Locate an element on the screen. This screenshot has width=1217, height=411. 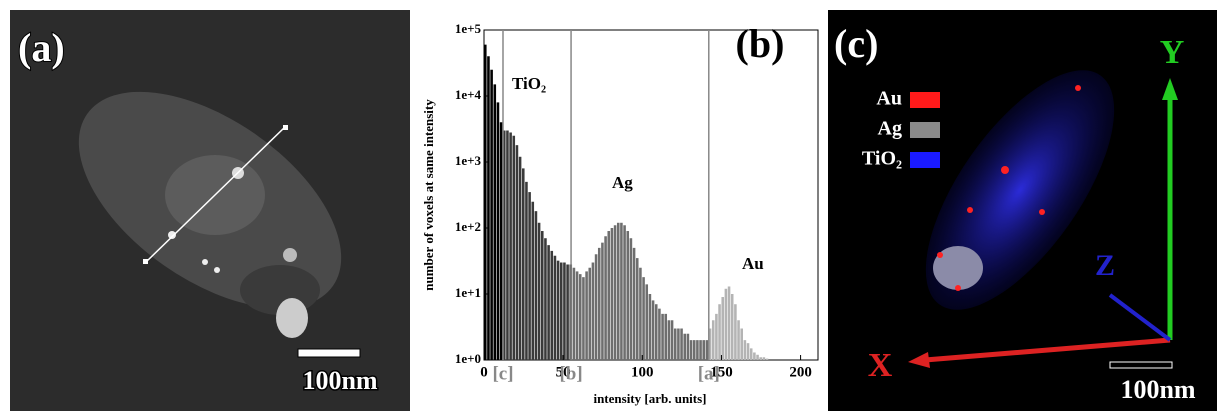
y-tick-label: 1e+0 is located at coordinates (468, 358).